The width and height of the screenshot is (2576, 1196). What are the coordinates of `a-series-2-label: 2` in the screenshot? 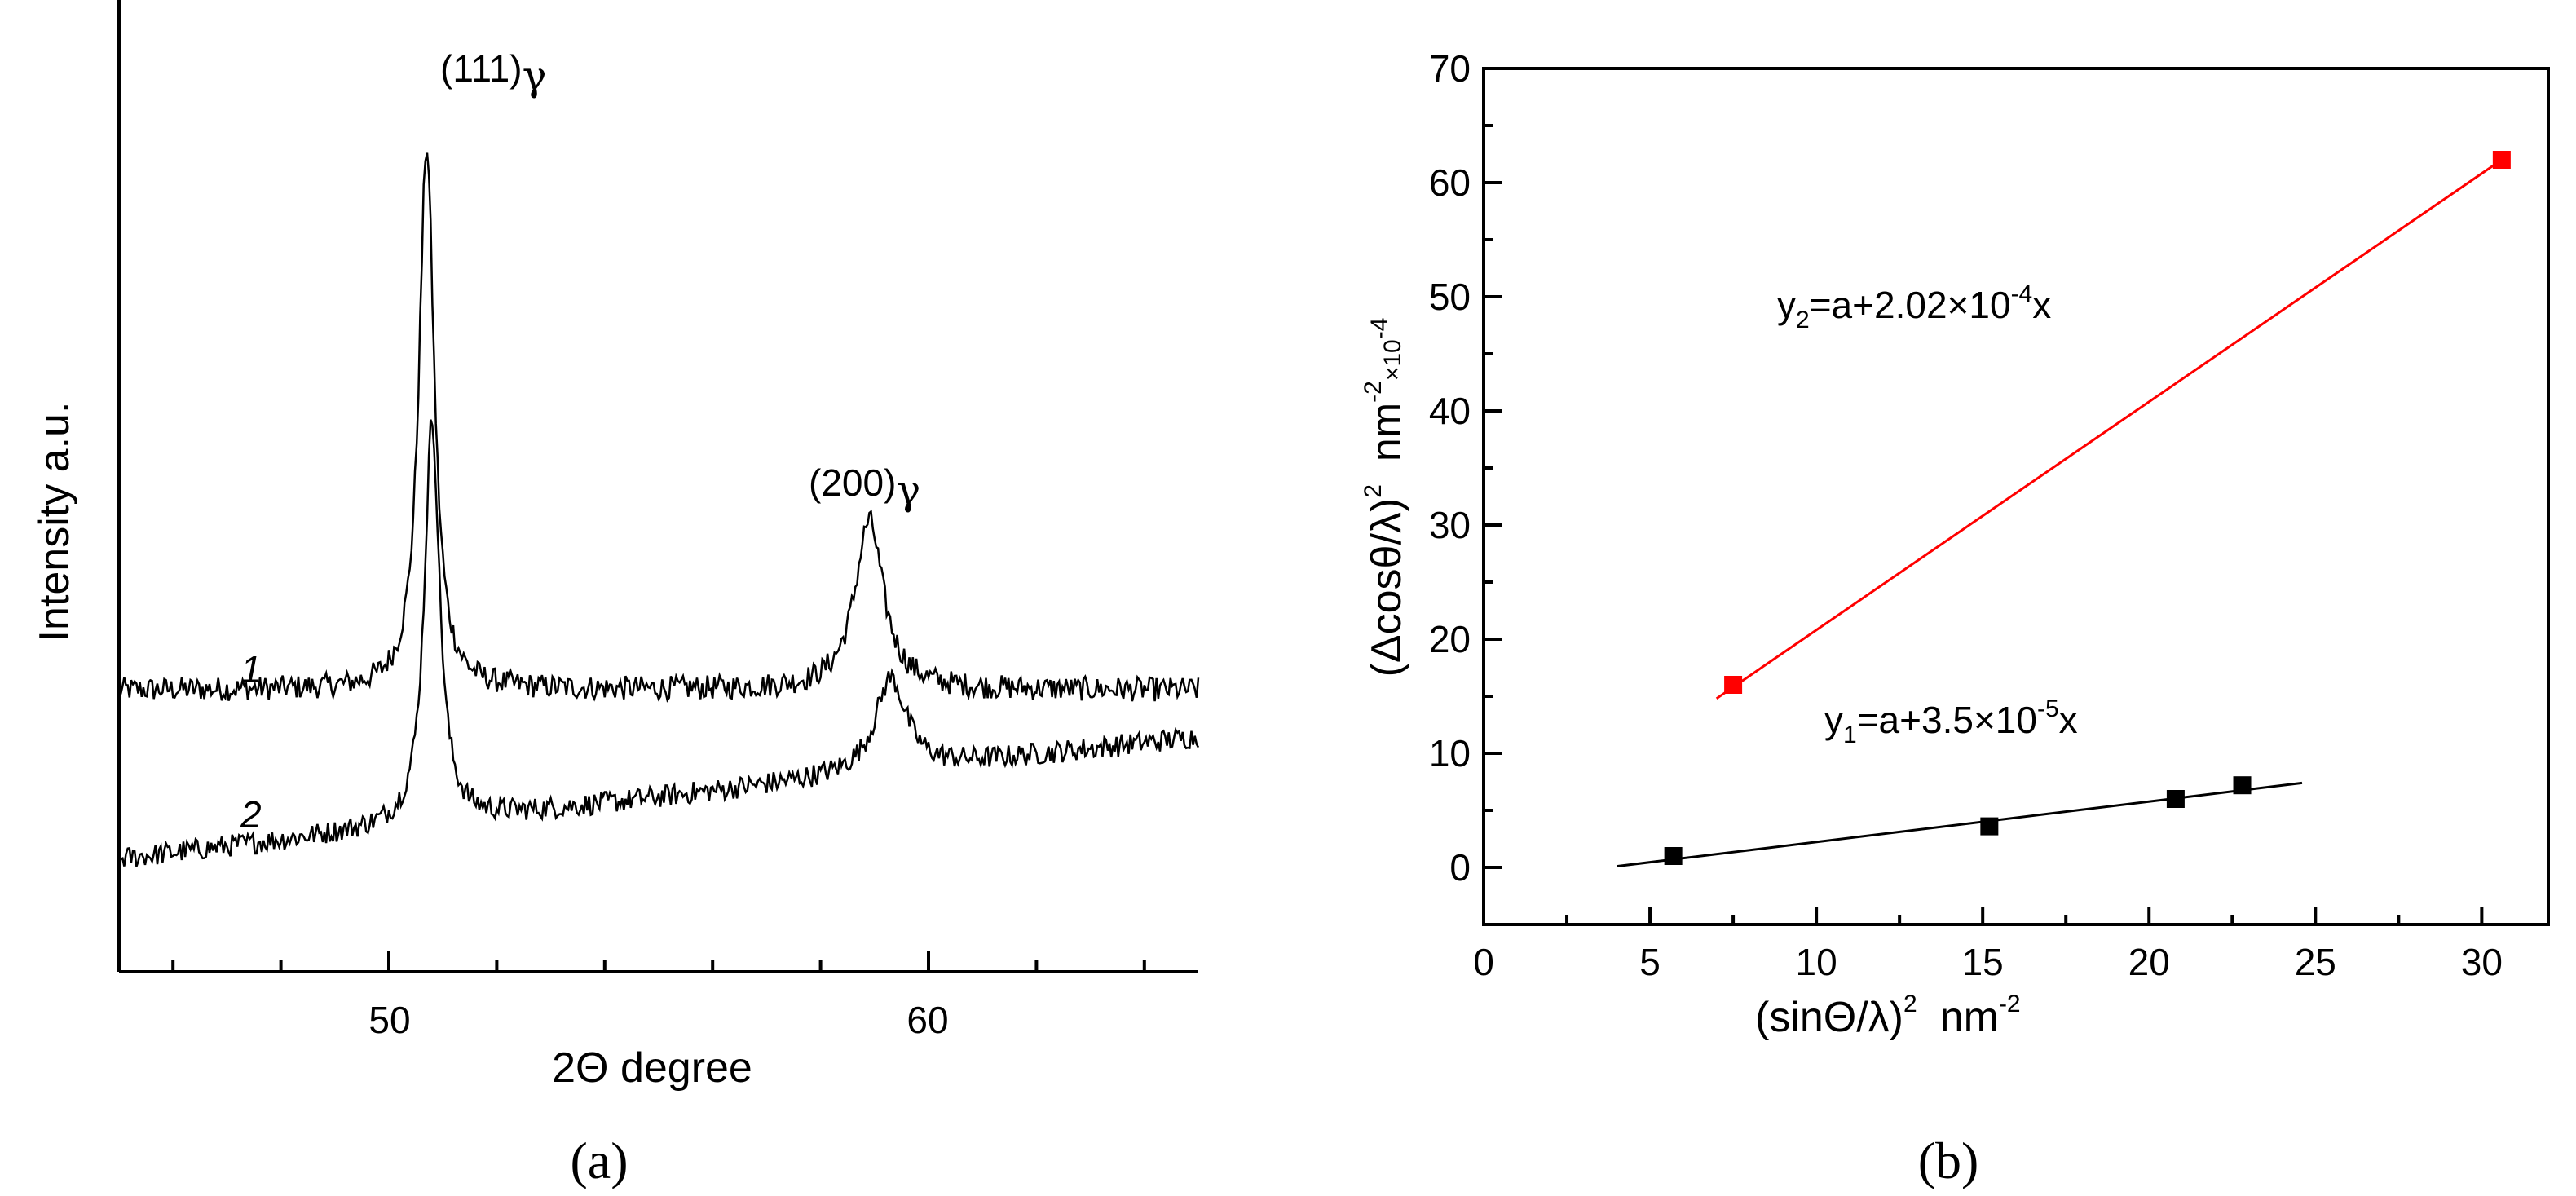 It's located at (251, 815).